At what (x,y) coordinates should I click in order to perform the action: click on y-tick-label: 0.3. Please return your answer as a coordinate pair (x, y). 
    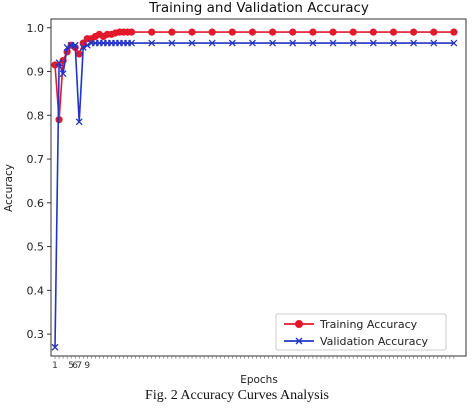
    Looking at the image, I should click on (36, 334).